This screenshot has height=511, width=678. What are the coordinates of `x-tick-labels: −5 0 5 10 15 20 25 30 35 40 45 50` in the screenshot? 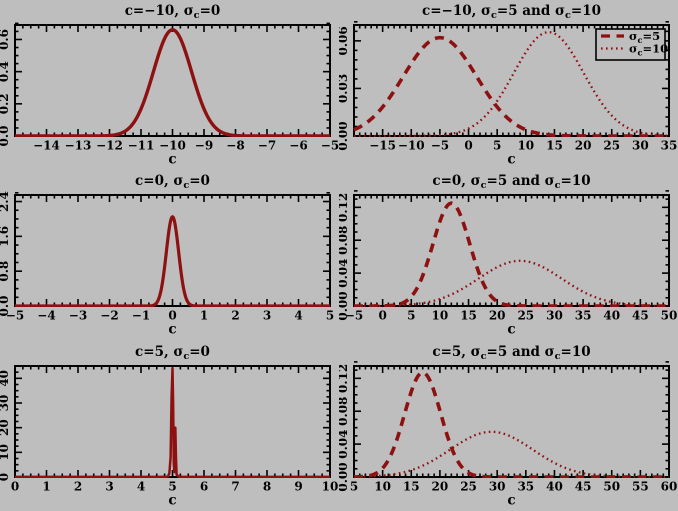 It's located at (511, 316).